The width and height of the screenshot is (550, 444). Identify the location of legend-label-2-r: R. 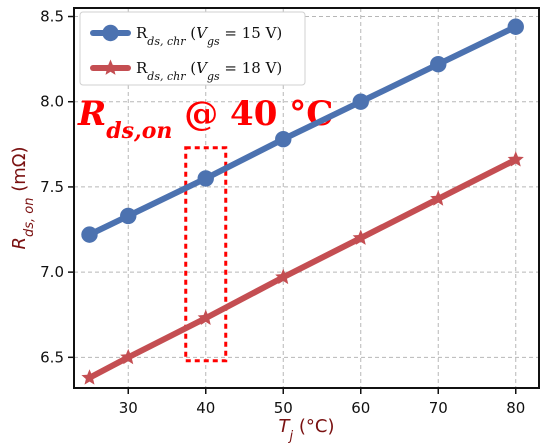
(142, 68).